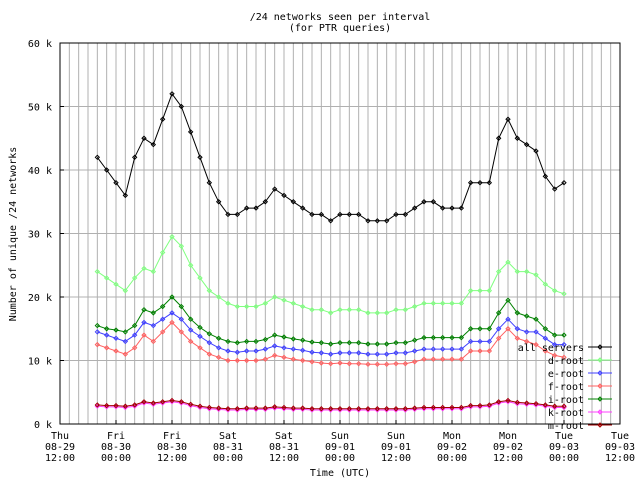  Describe the element at coordinates (508, 436) in the screenshot. I see `x-tick-label: Mon` at that location.